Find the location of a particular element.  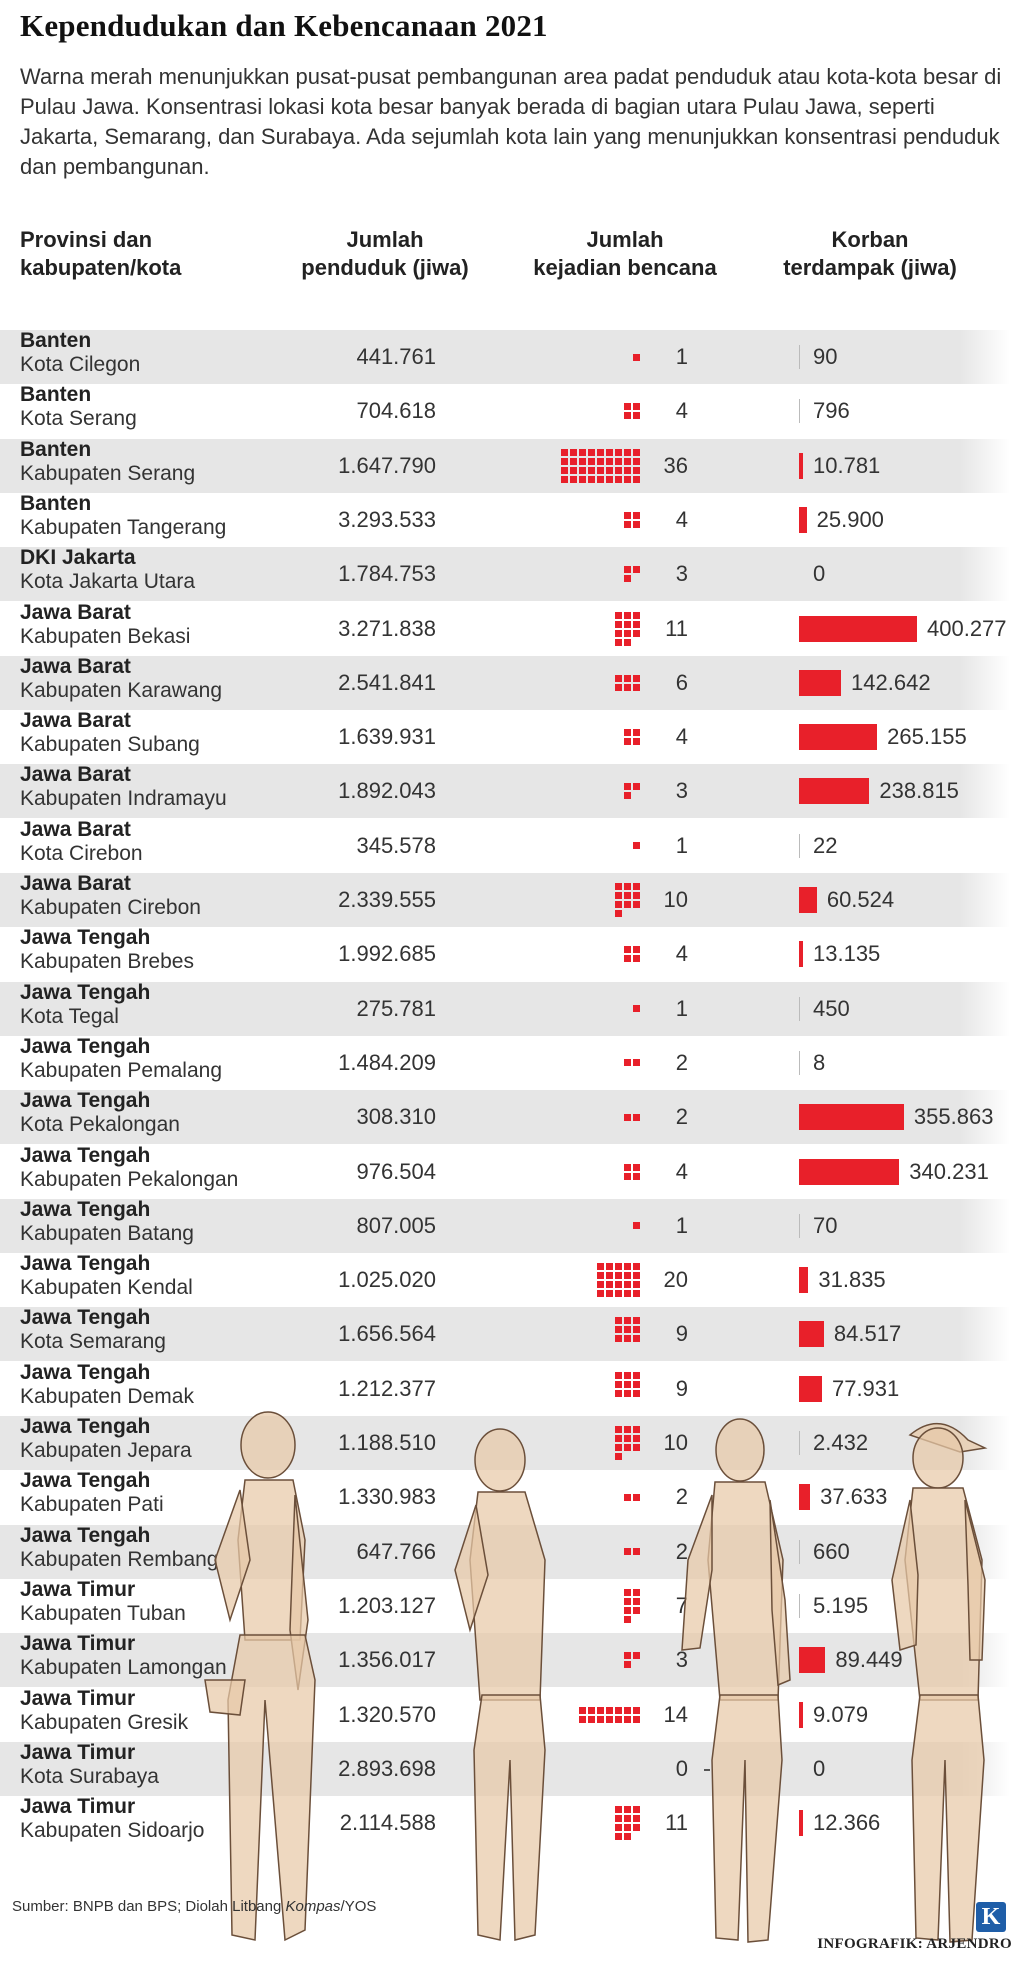

region-label: Kabupaten Serang is located at coordinates (108, 473).